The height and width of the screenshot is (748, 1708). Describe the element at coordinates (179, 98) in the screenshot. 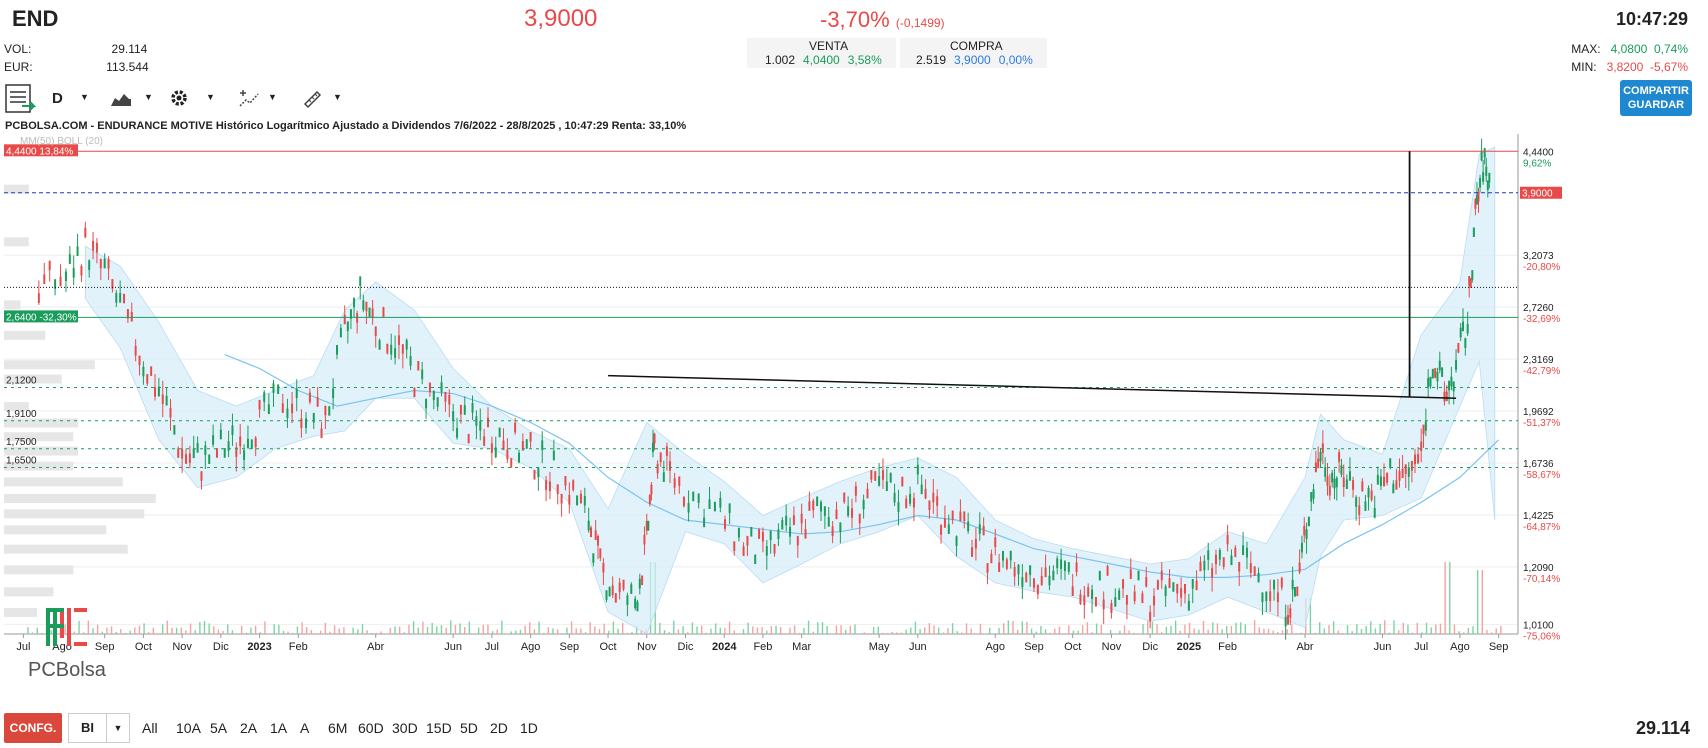

I see `gear-icon` at that location.